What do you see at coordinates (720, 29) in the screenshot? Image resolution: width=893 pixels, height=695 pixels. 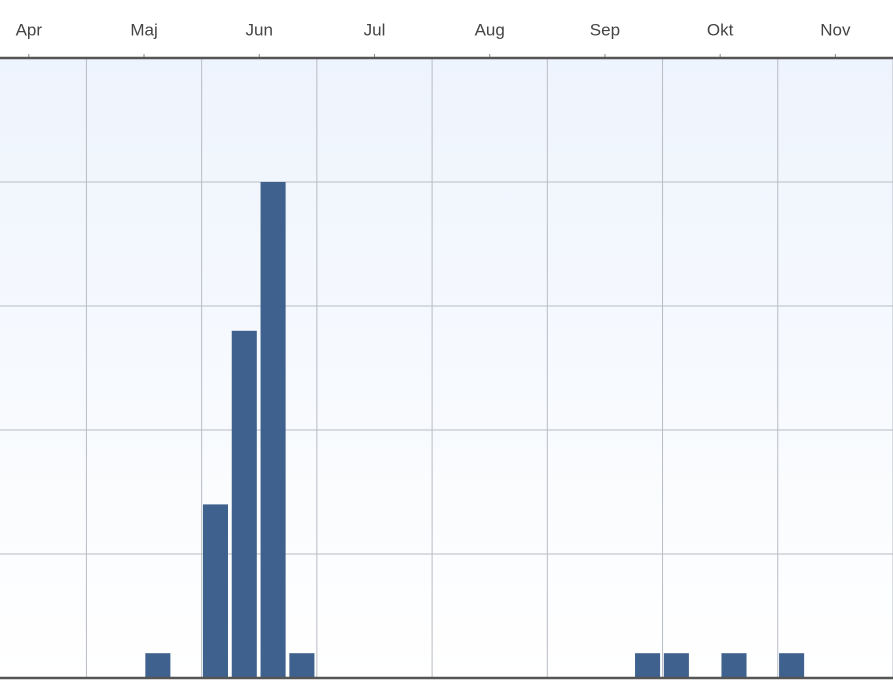 I see `x-tick-label: Okt` at bounding box center [720, 29].